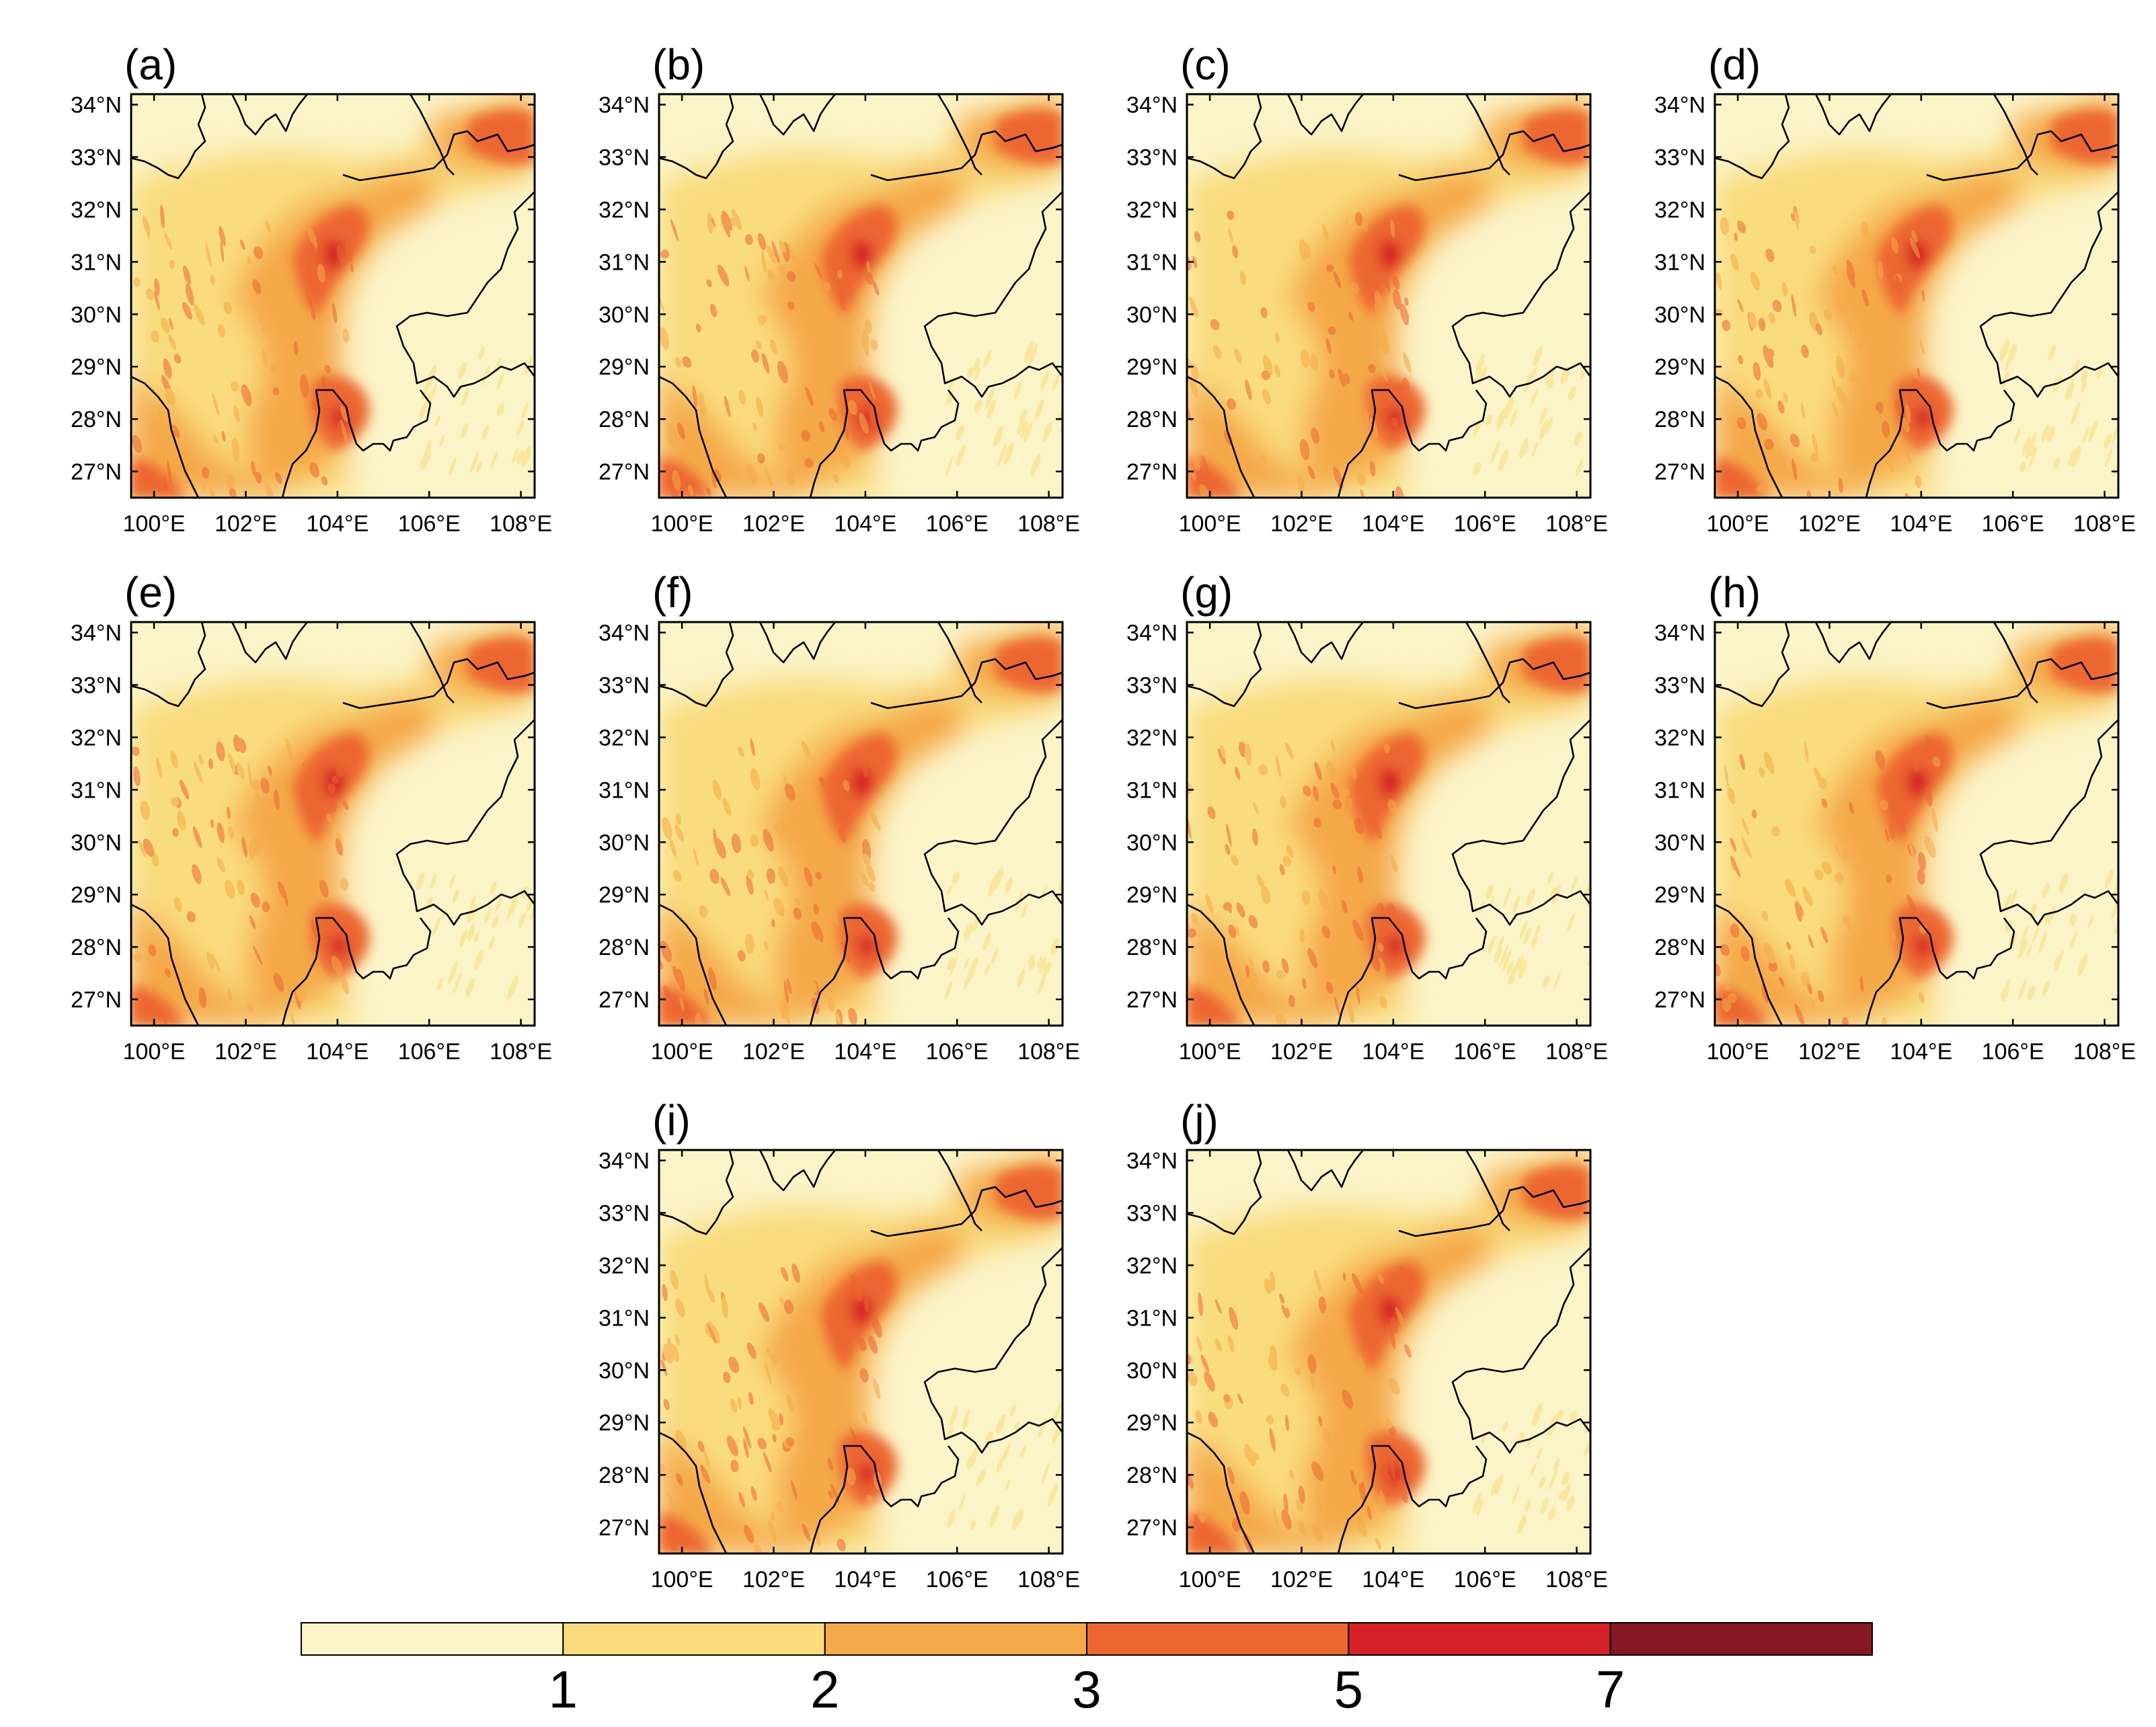 This screenshot has height=1727, width=2156. Describe the element at coordinates (824, 1689) in the screenshot. I see `colorbar-tick-label: 2` at that location.